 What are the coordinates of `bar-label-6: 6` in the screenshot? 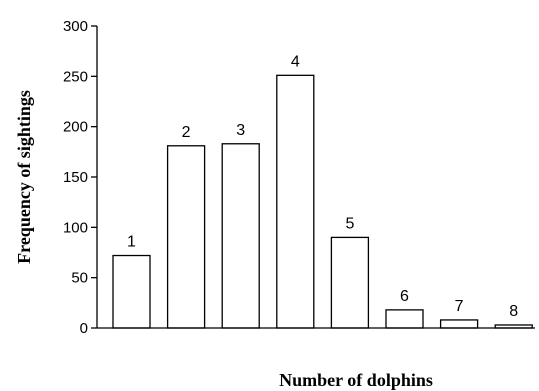 It's located at (404, 296).